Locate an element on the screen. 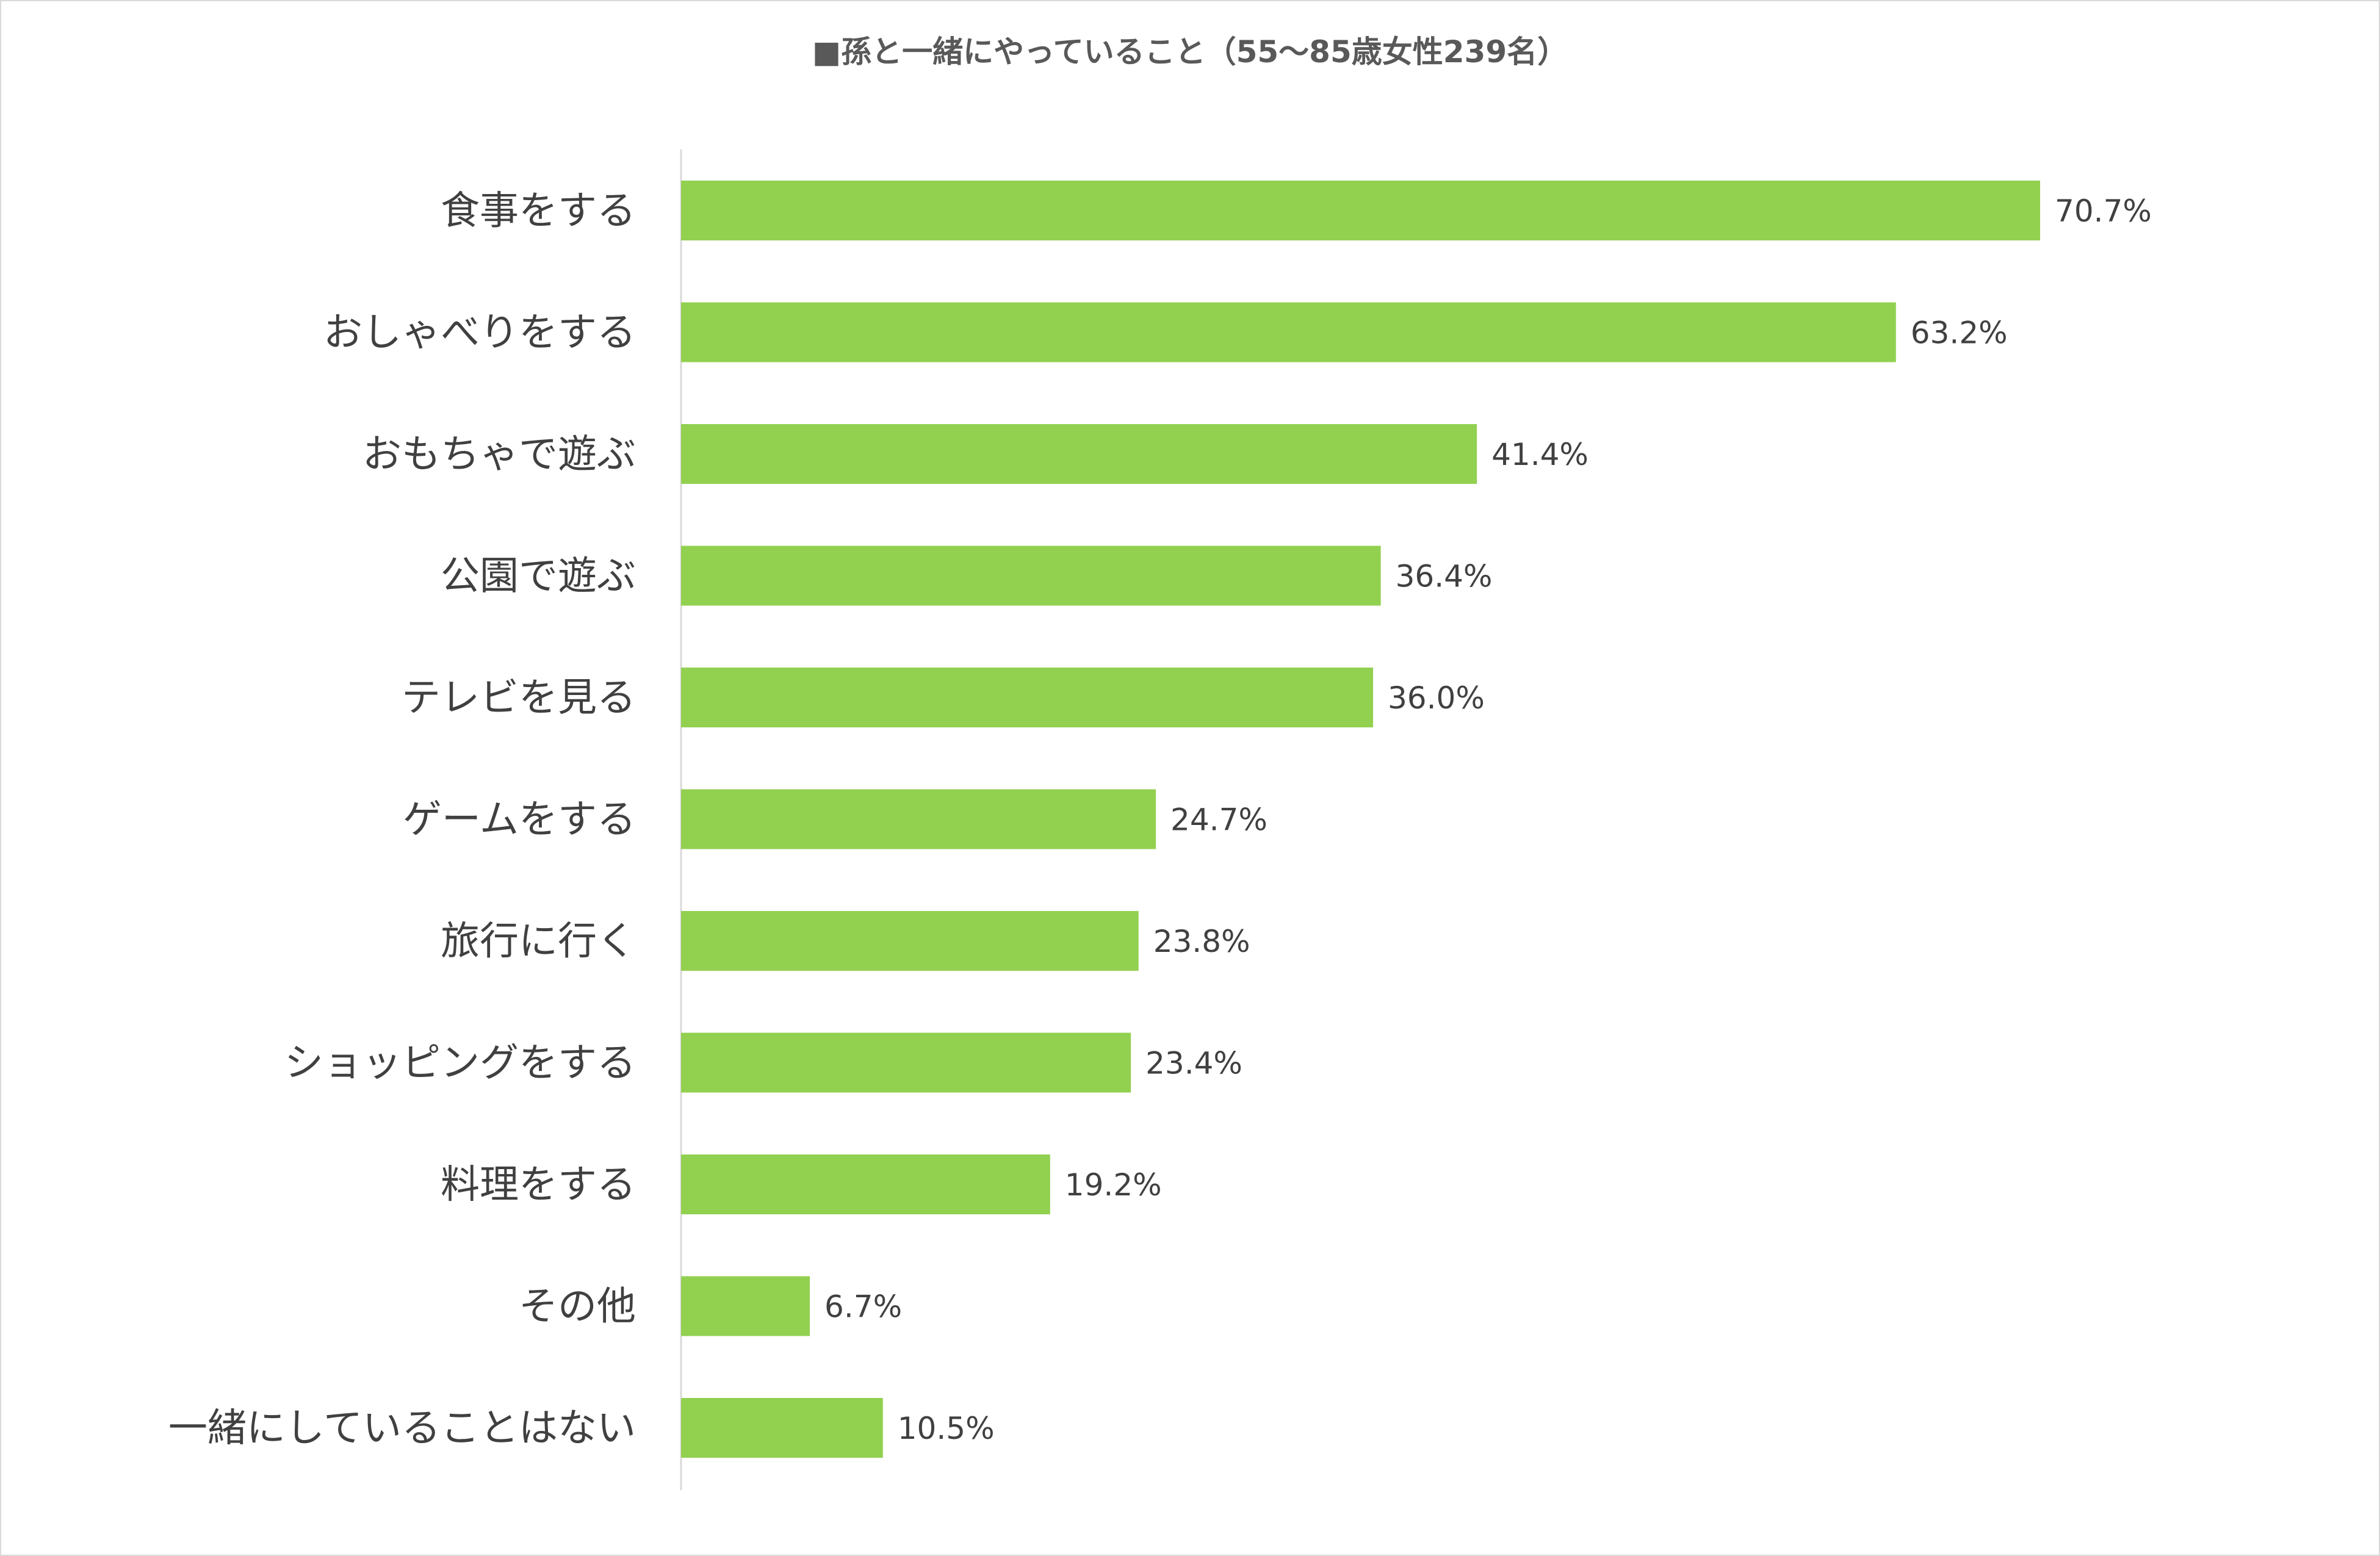 The width and height of the screenshot is (2380, 1556). category-label-10: その他 is located at coordinates (577, 1307).